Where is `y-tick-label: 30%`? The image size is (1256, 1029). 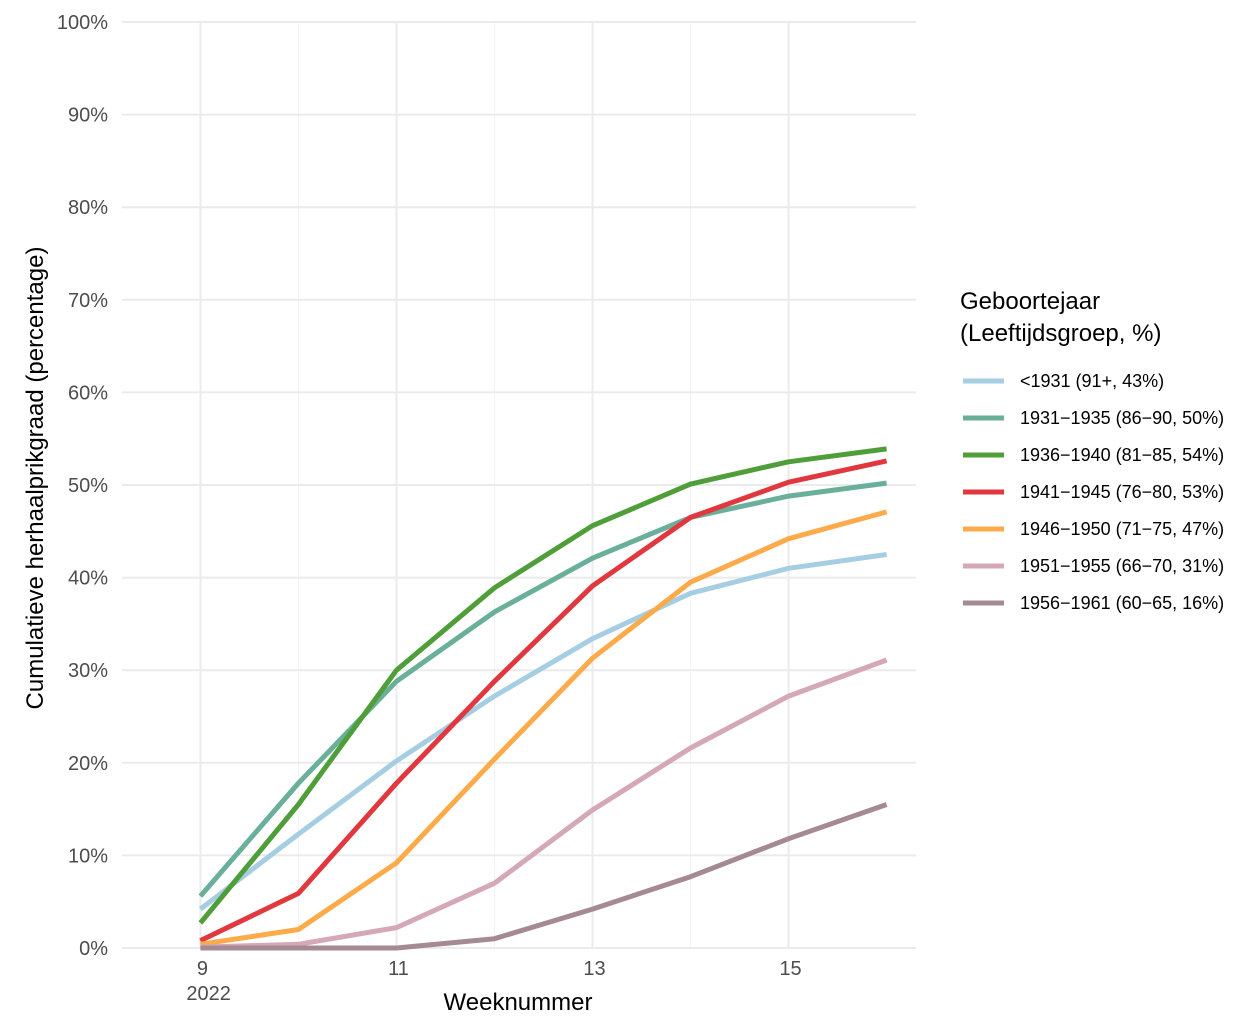
y-tick-label: 30% is located at coordinates (88, 671).